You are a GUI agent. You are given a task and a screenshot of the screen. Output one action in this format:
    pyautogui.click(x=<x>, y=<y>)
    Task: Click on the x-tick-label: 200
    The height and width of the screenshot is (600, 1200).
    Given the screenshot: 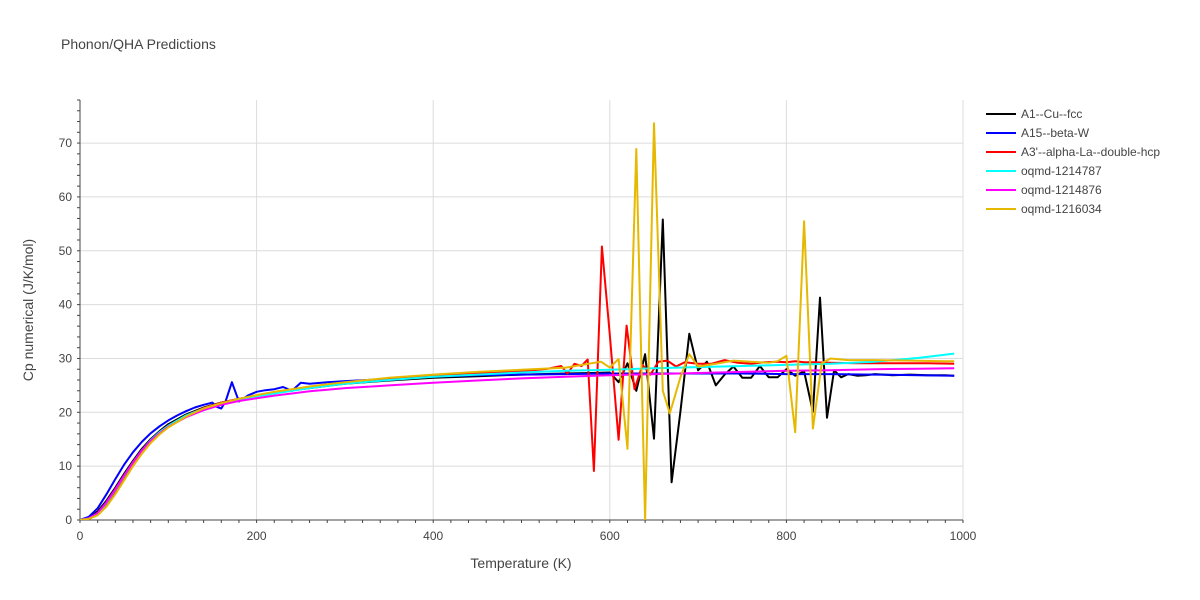 What is the action you would take?
    pyautogui.click(x=257, y=536)
    